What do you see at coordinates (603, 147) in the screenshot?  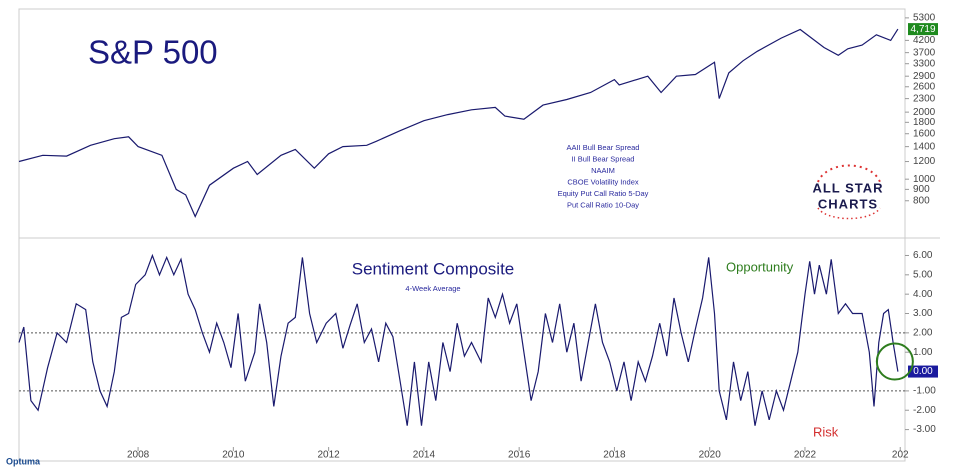 I see `note: AAII Bull Bear Spread` at bounding box center [603, 147].